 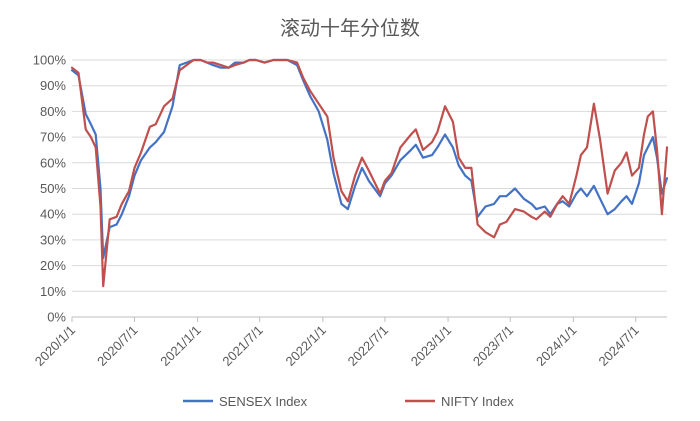 I want to click on y-tick-label: 60%, so click(x=53, y=162).